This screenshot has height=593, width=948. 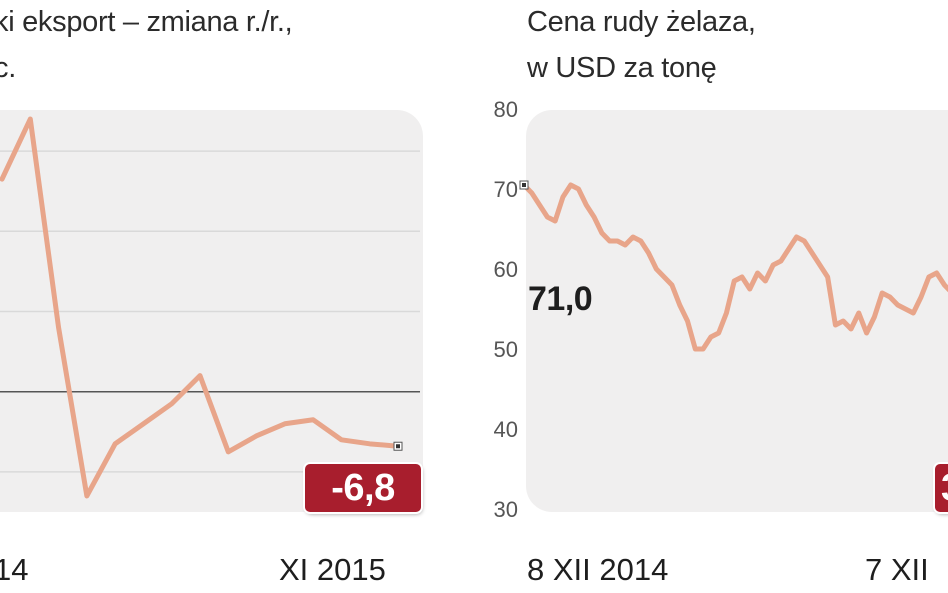 What do you see at coordinates (505, 509) in the screenshot?
I see `right-y-tick-30: 30` at bounding box center [505, 509].